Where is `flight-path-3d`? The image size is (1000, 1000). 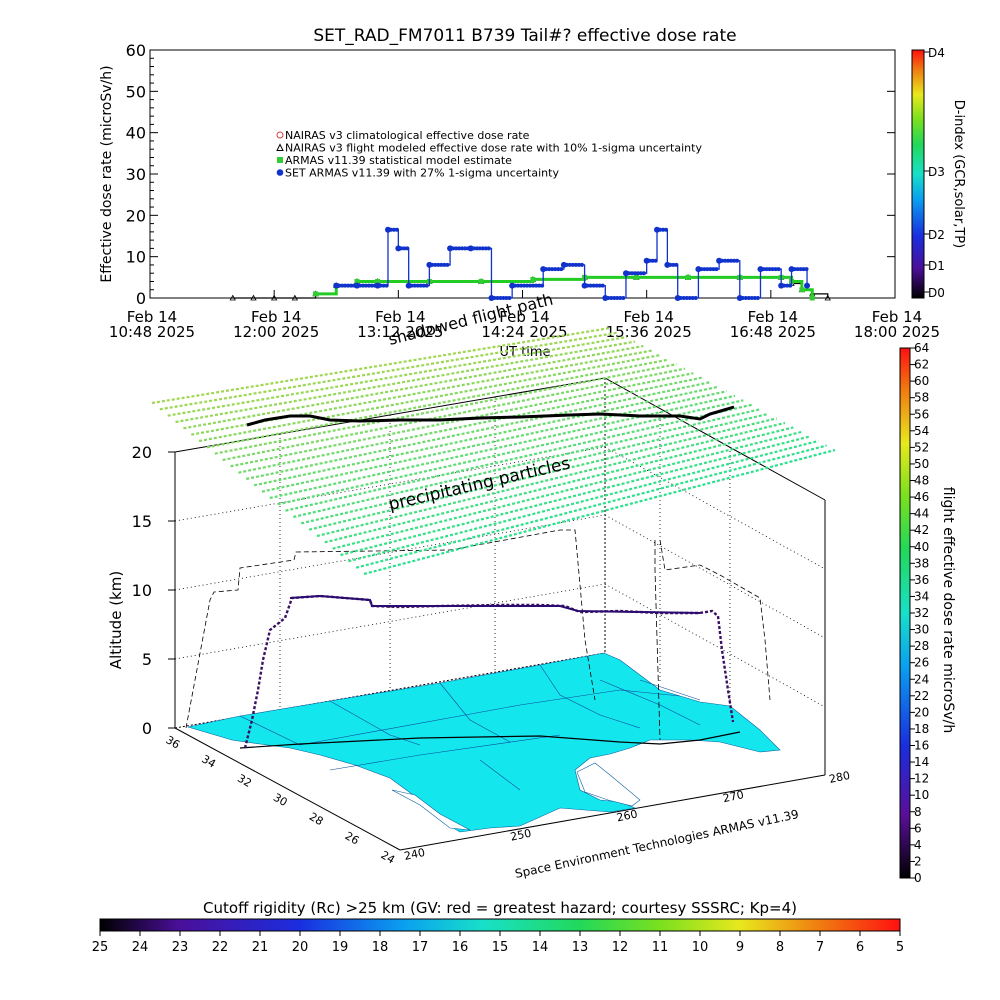
flight-path-3d is located at coordinates (489, 671).